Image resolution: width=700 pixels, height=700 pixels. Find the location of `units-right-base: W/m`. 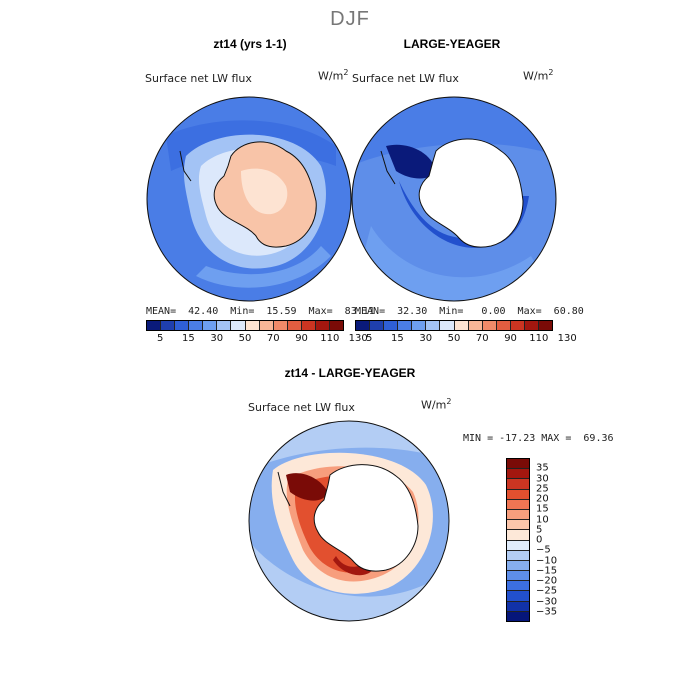

units-right-base: W/m is located at coordinates (536, 76).